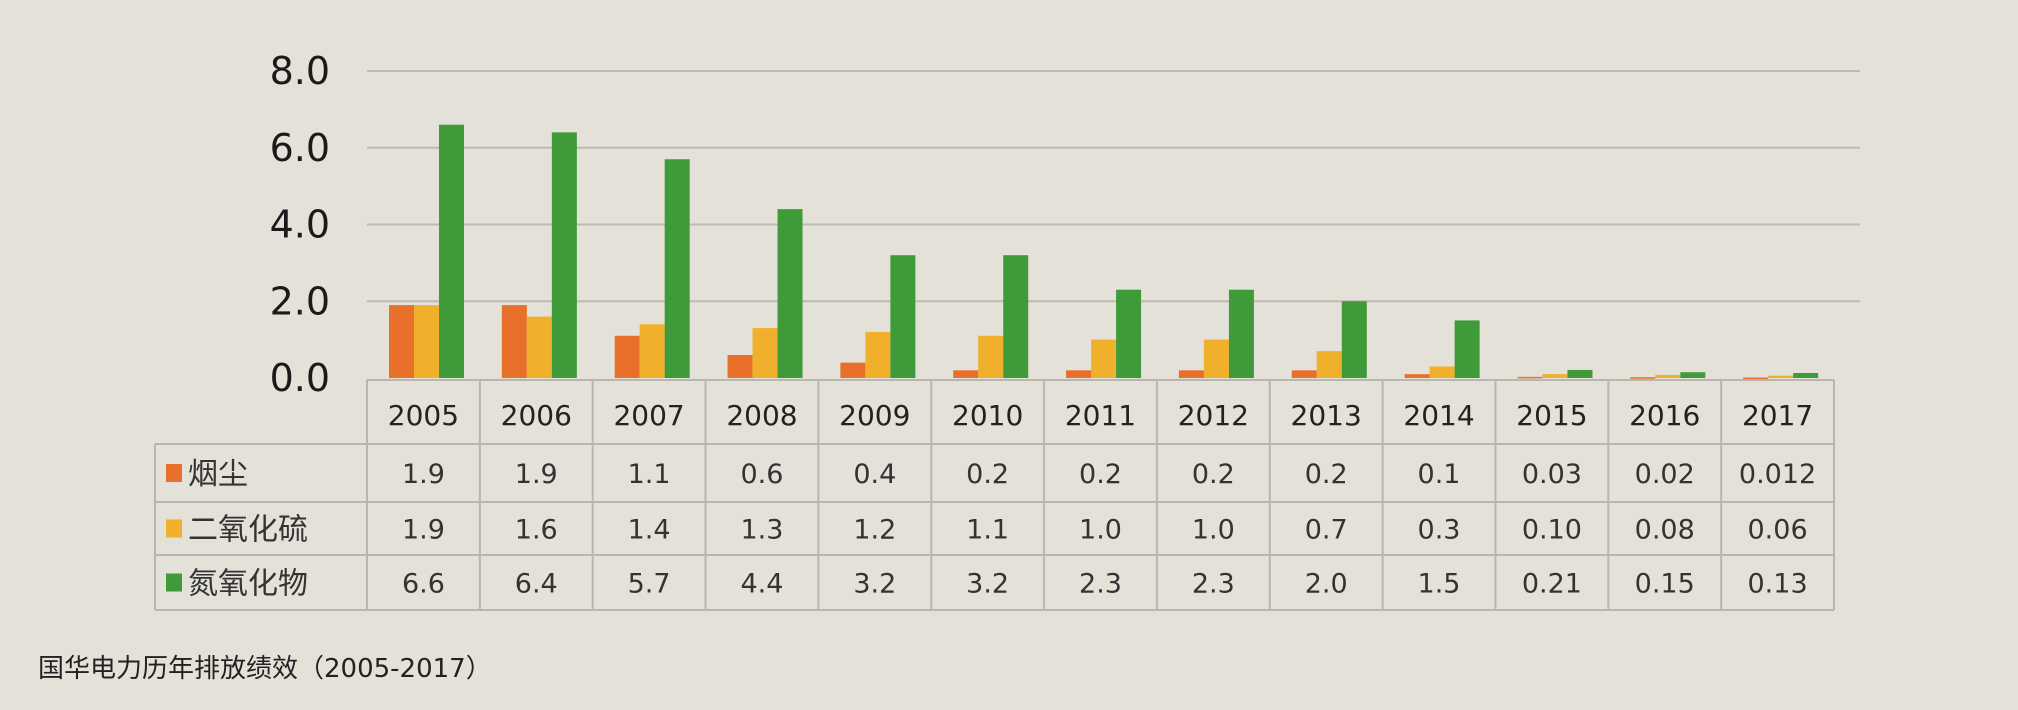 Image resolution: width=2018 pixels, height=710 pixels. Describe the element at coordinates (1438, 415) in the screenshot. I see `x-category-label: 2014` at that location.